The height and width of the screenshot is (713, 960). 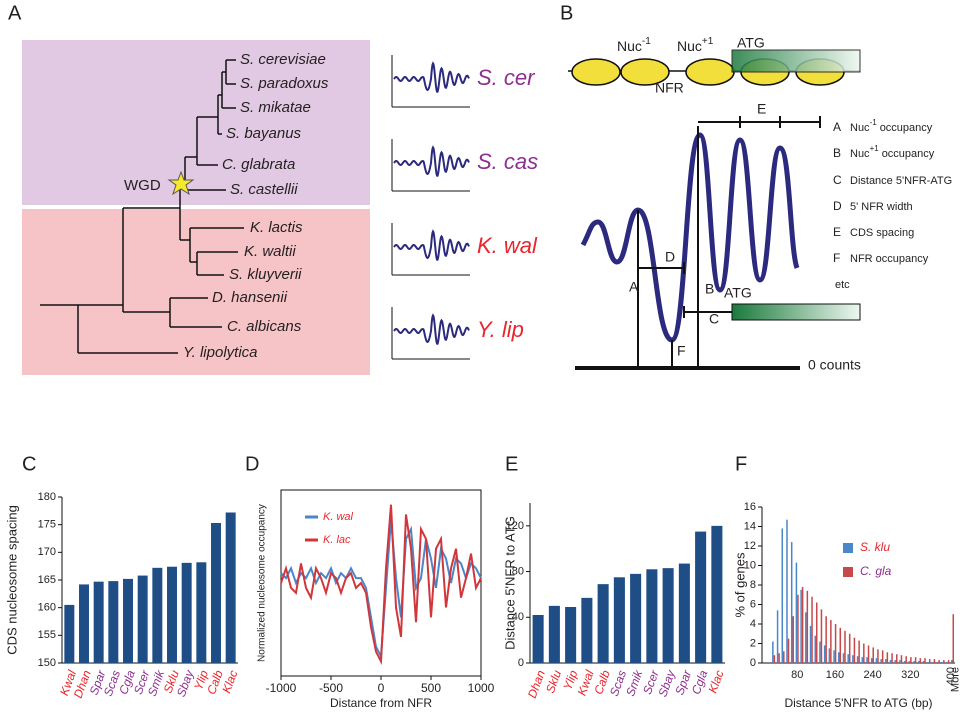 What do you see at coordinates (908, 154) in the screenshot?
I see `legend-post: occupancy` at bounding box center [908, 154].